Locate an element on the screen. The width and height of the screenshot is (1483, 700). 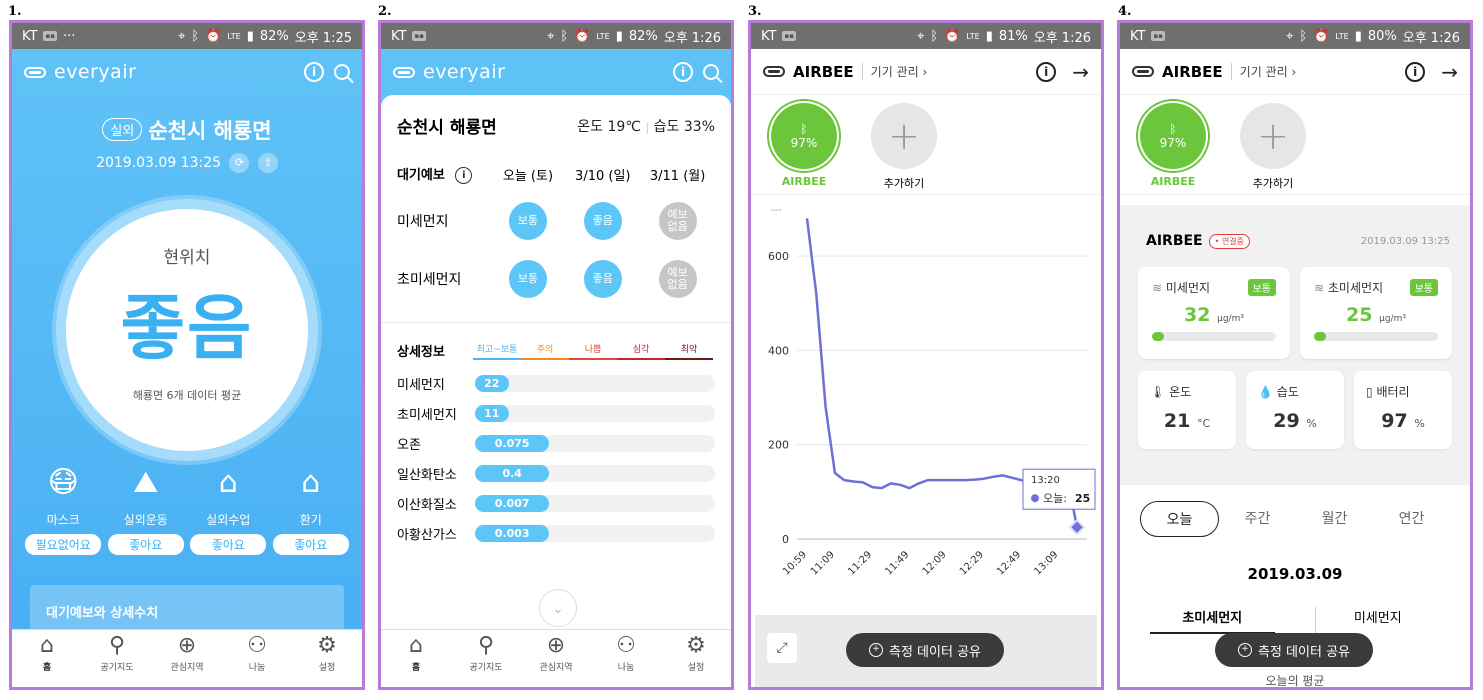
humidity-card: 💧 습도 29 % is located at coordinates (1295, 410).